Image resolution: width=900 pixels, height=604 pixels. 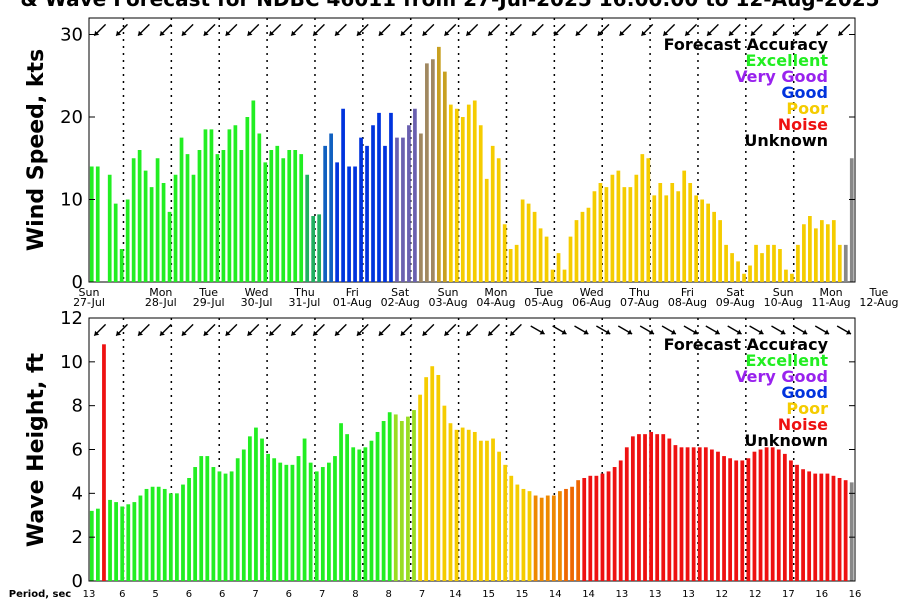 I want to click on day-label: Tue, so click(x=543, y=292).